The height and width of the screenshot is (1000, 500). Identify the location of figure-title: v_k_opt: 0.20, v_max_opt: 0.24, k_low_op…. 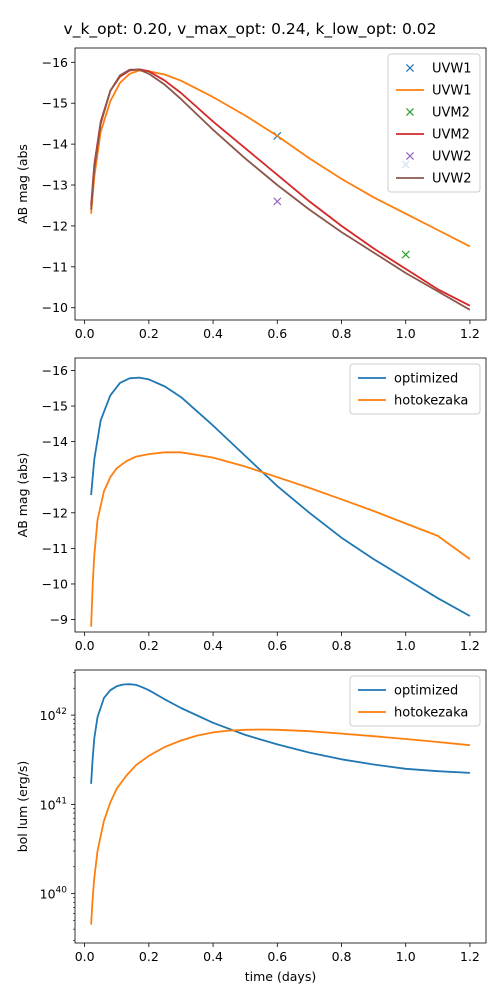
(250, 29).